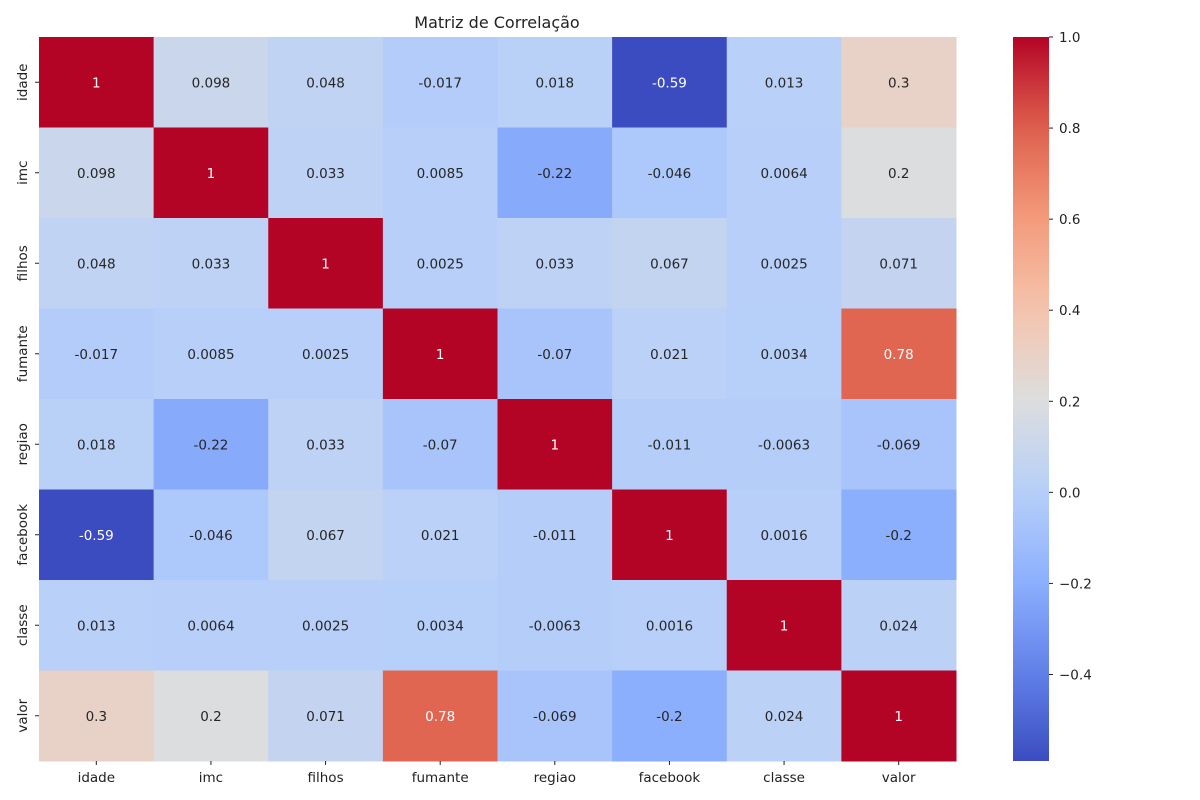 This screenshot has height=800, width=1200. I want to click on cell-annotation: 0.0064, so click(783, 174).